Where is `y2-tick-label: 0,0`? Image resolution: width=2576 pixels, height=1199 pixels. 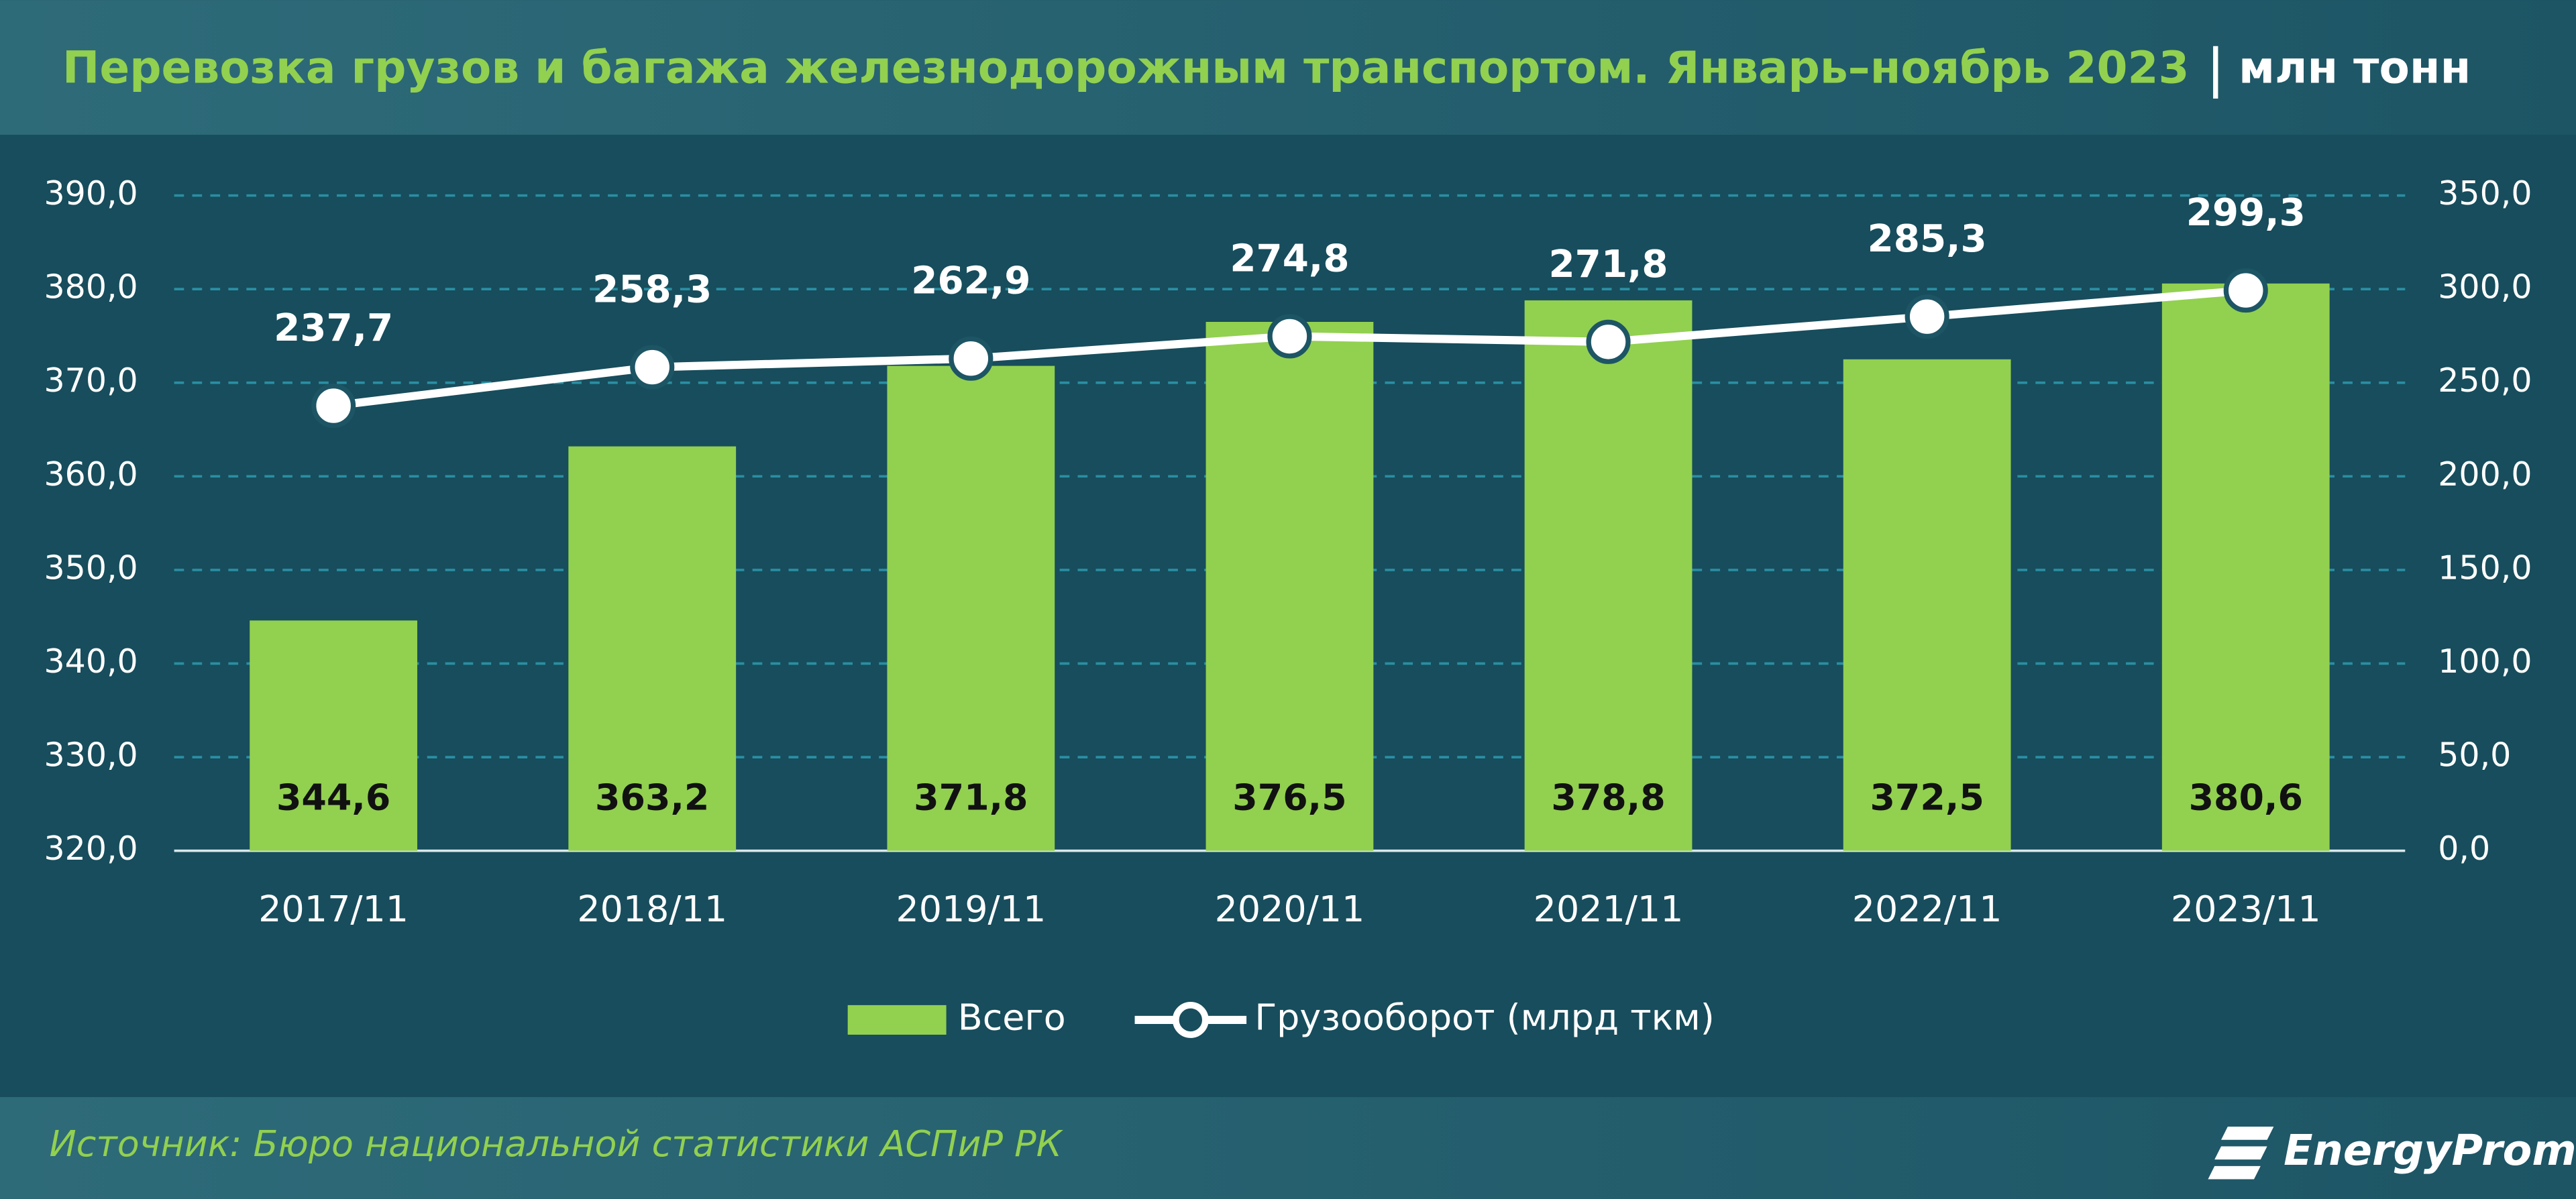 y2-tick-label: 0,0 is located at coordinates (2464, 849).